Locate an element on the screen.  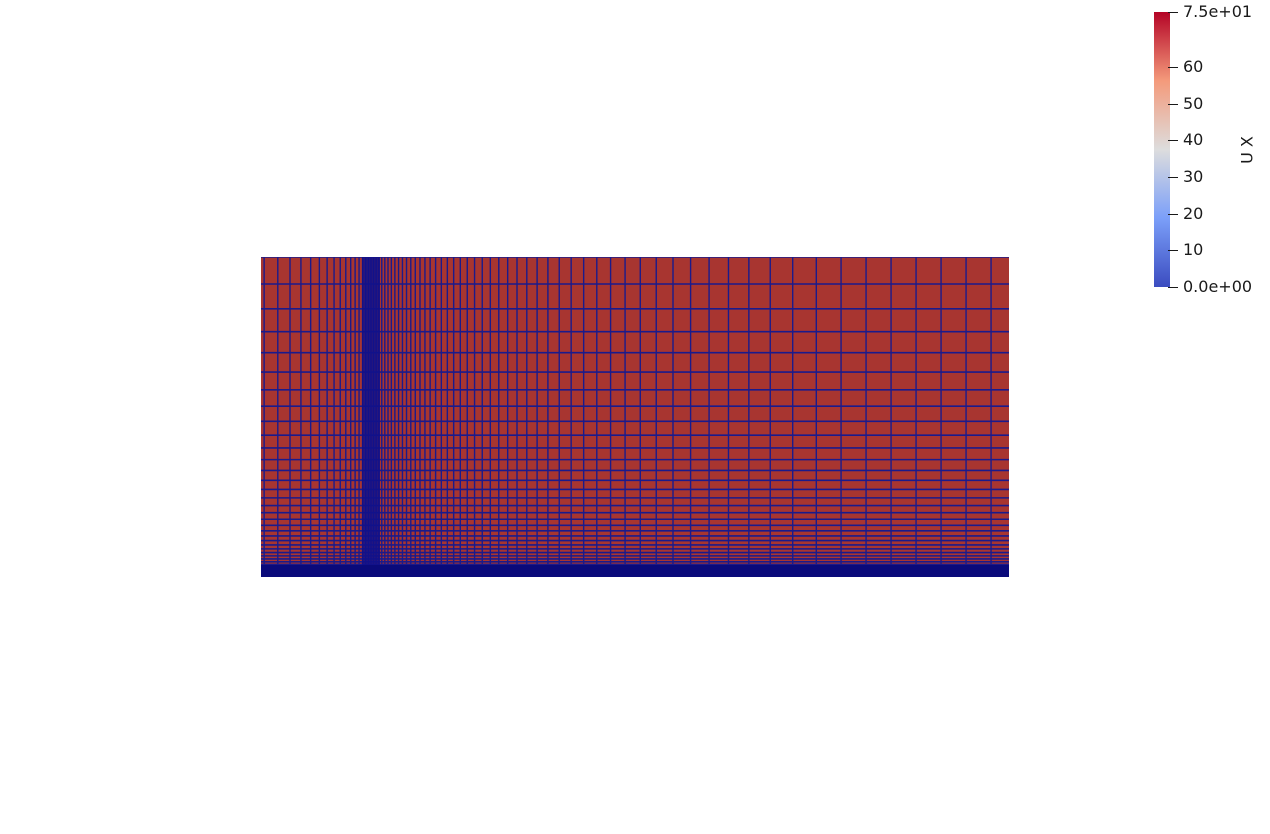
colorbar-rect is located at coordinates (1162, 149).